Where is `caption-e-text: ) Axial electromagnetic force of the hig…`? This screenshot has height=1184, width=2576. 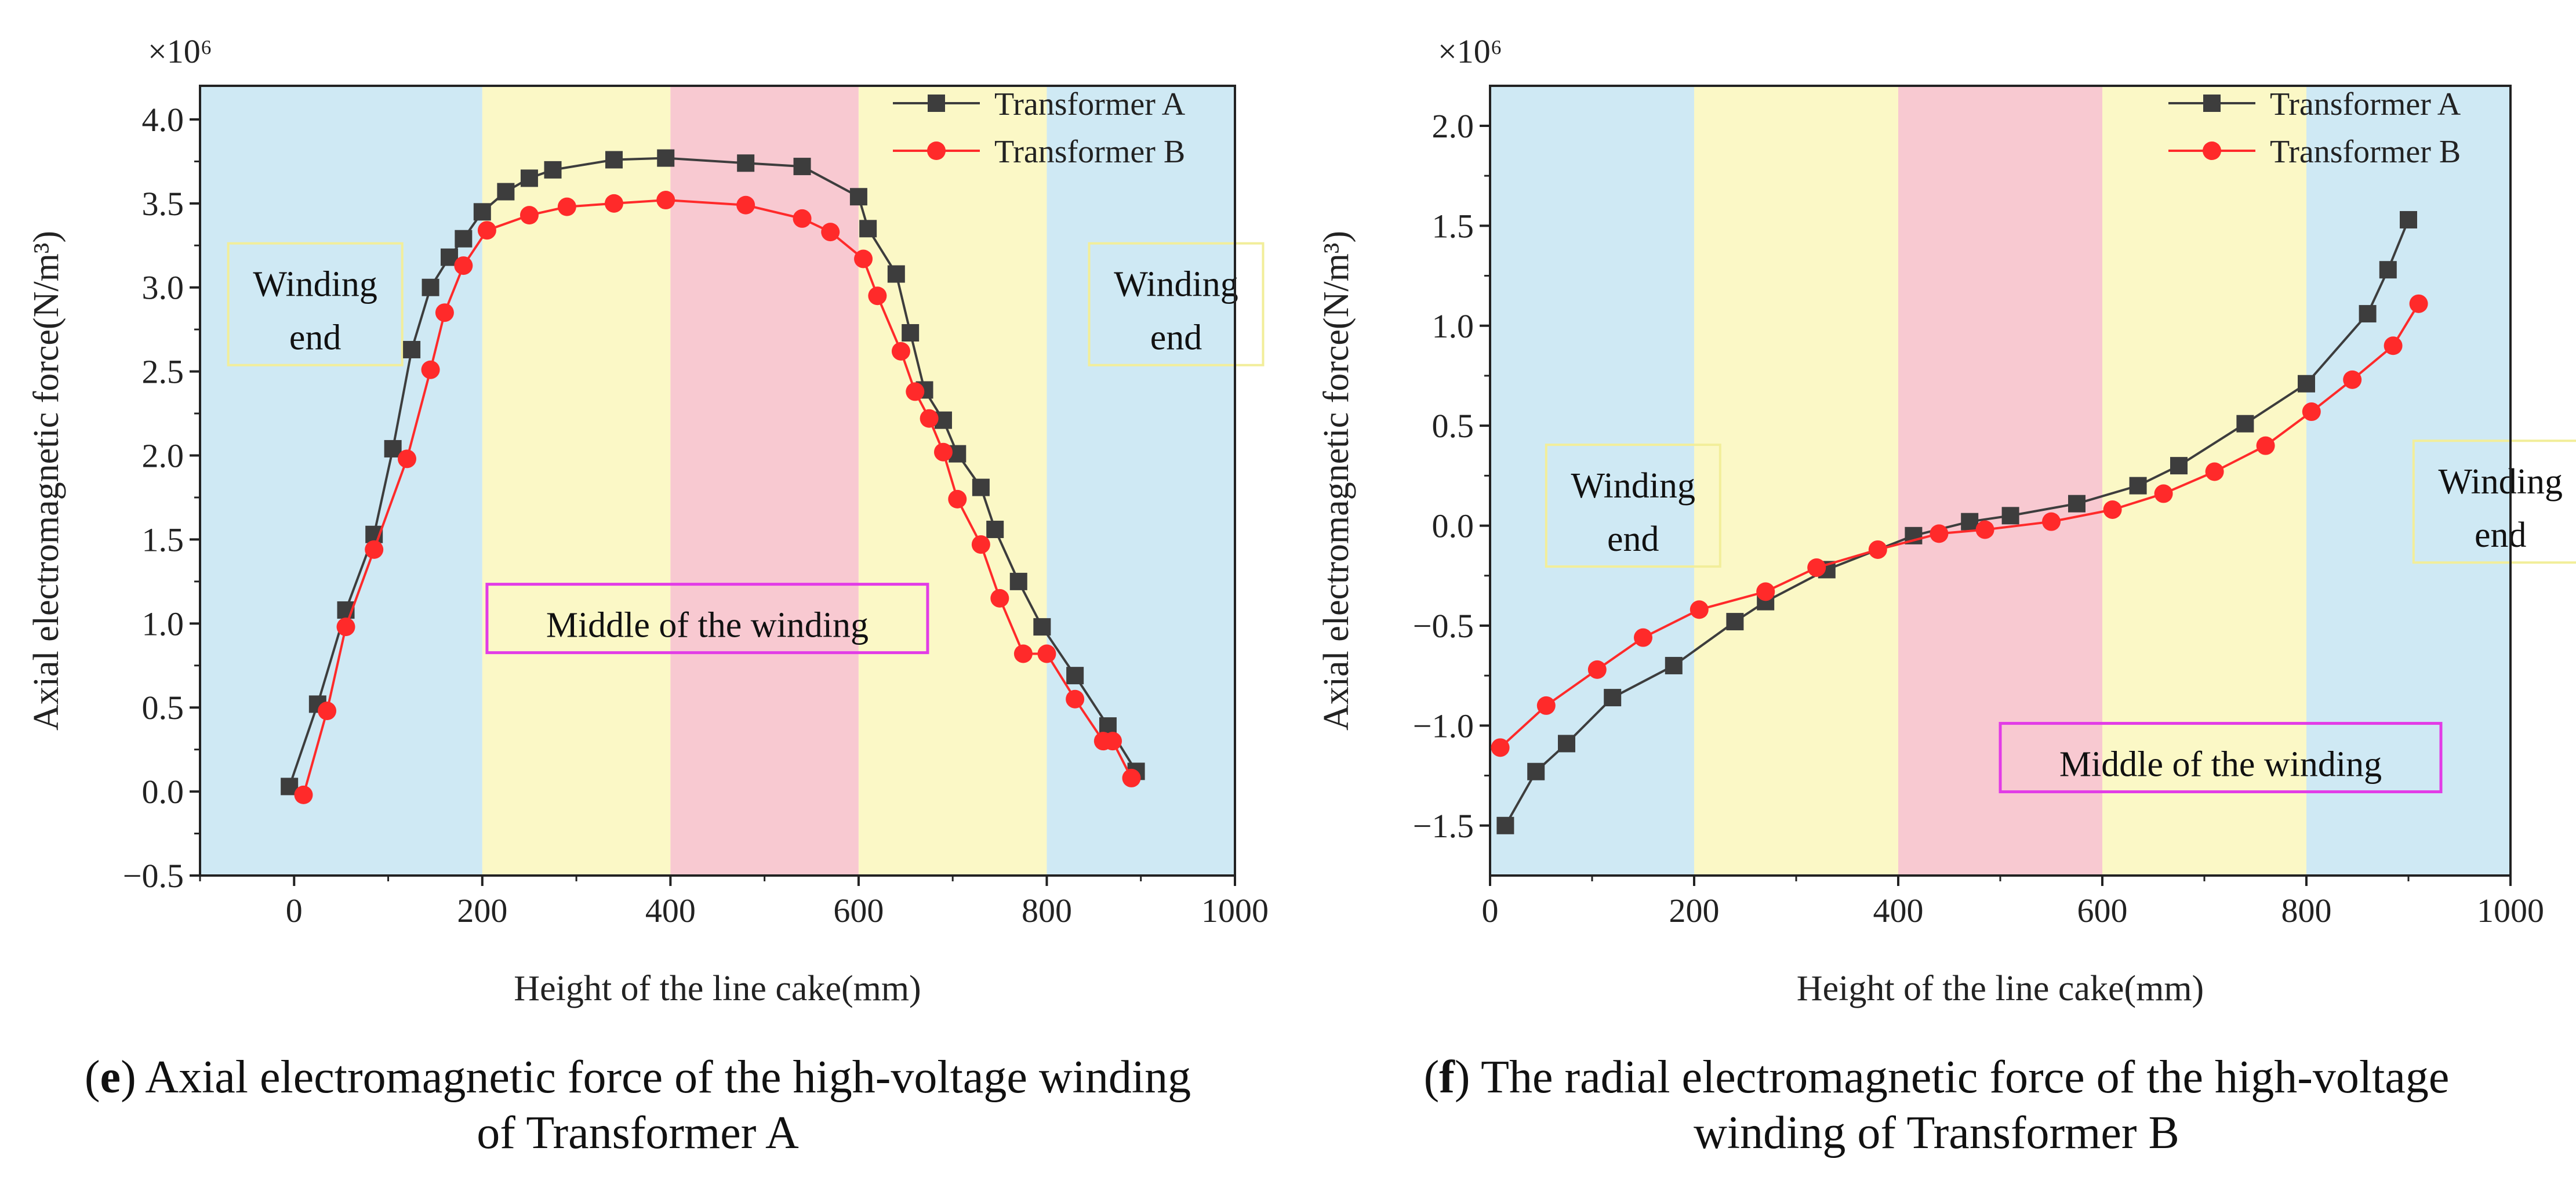 caption-e-text: ) Axial electromagnetic force of the hig… is located at coordinates (656, 1077).